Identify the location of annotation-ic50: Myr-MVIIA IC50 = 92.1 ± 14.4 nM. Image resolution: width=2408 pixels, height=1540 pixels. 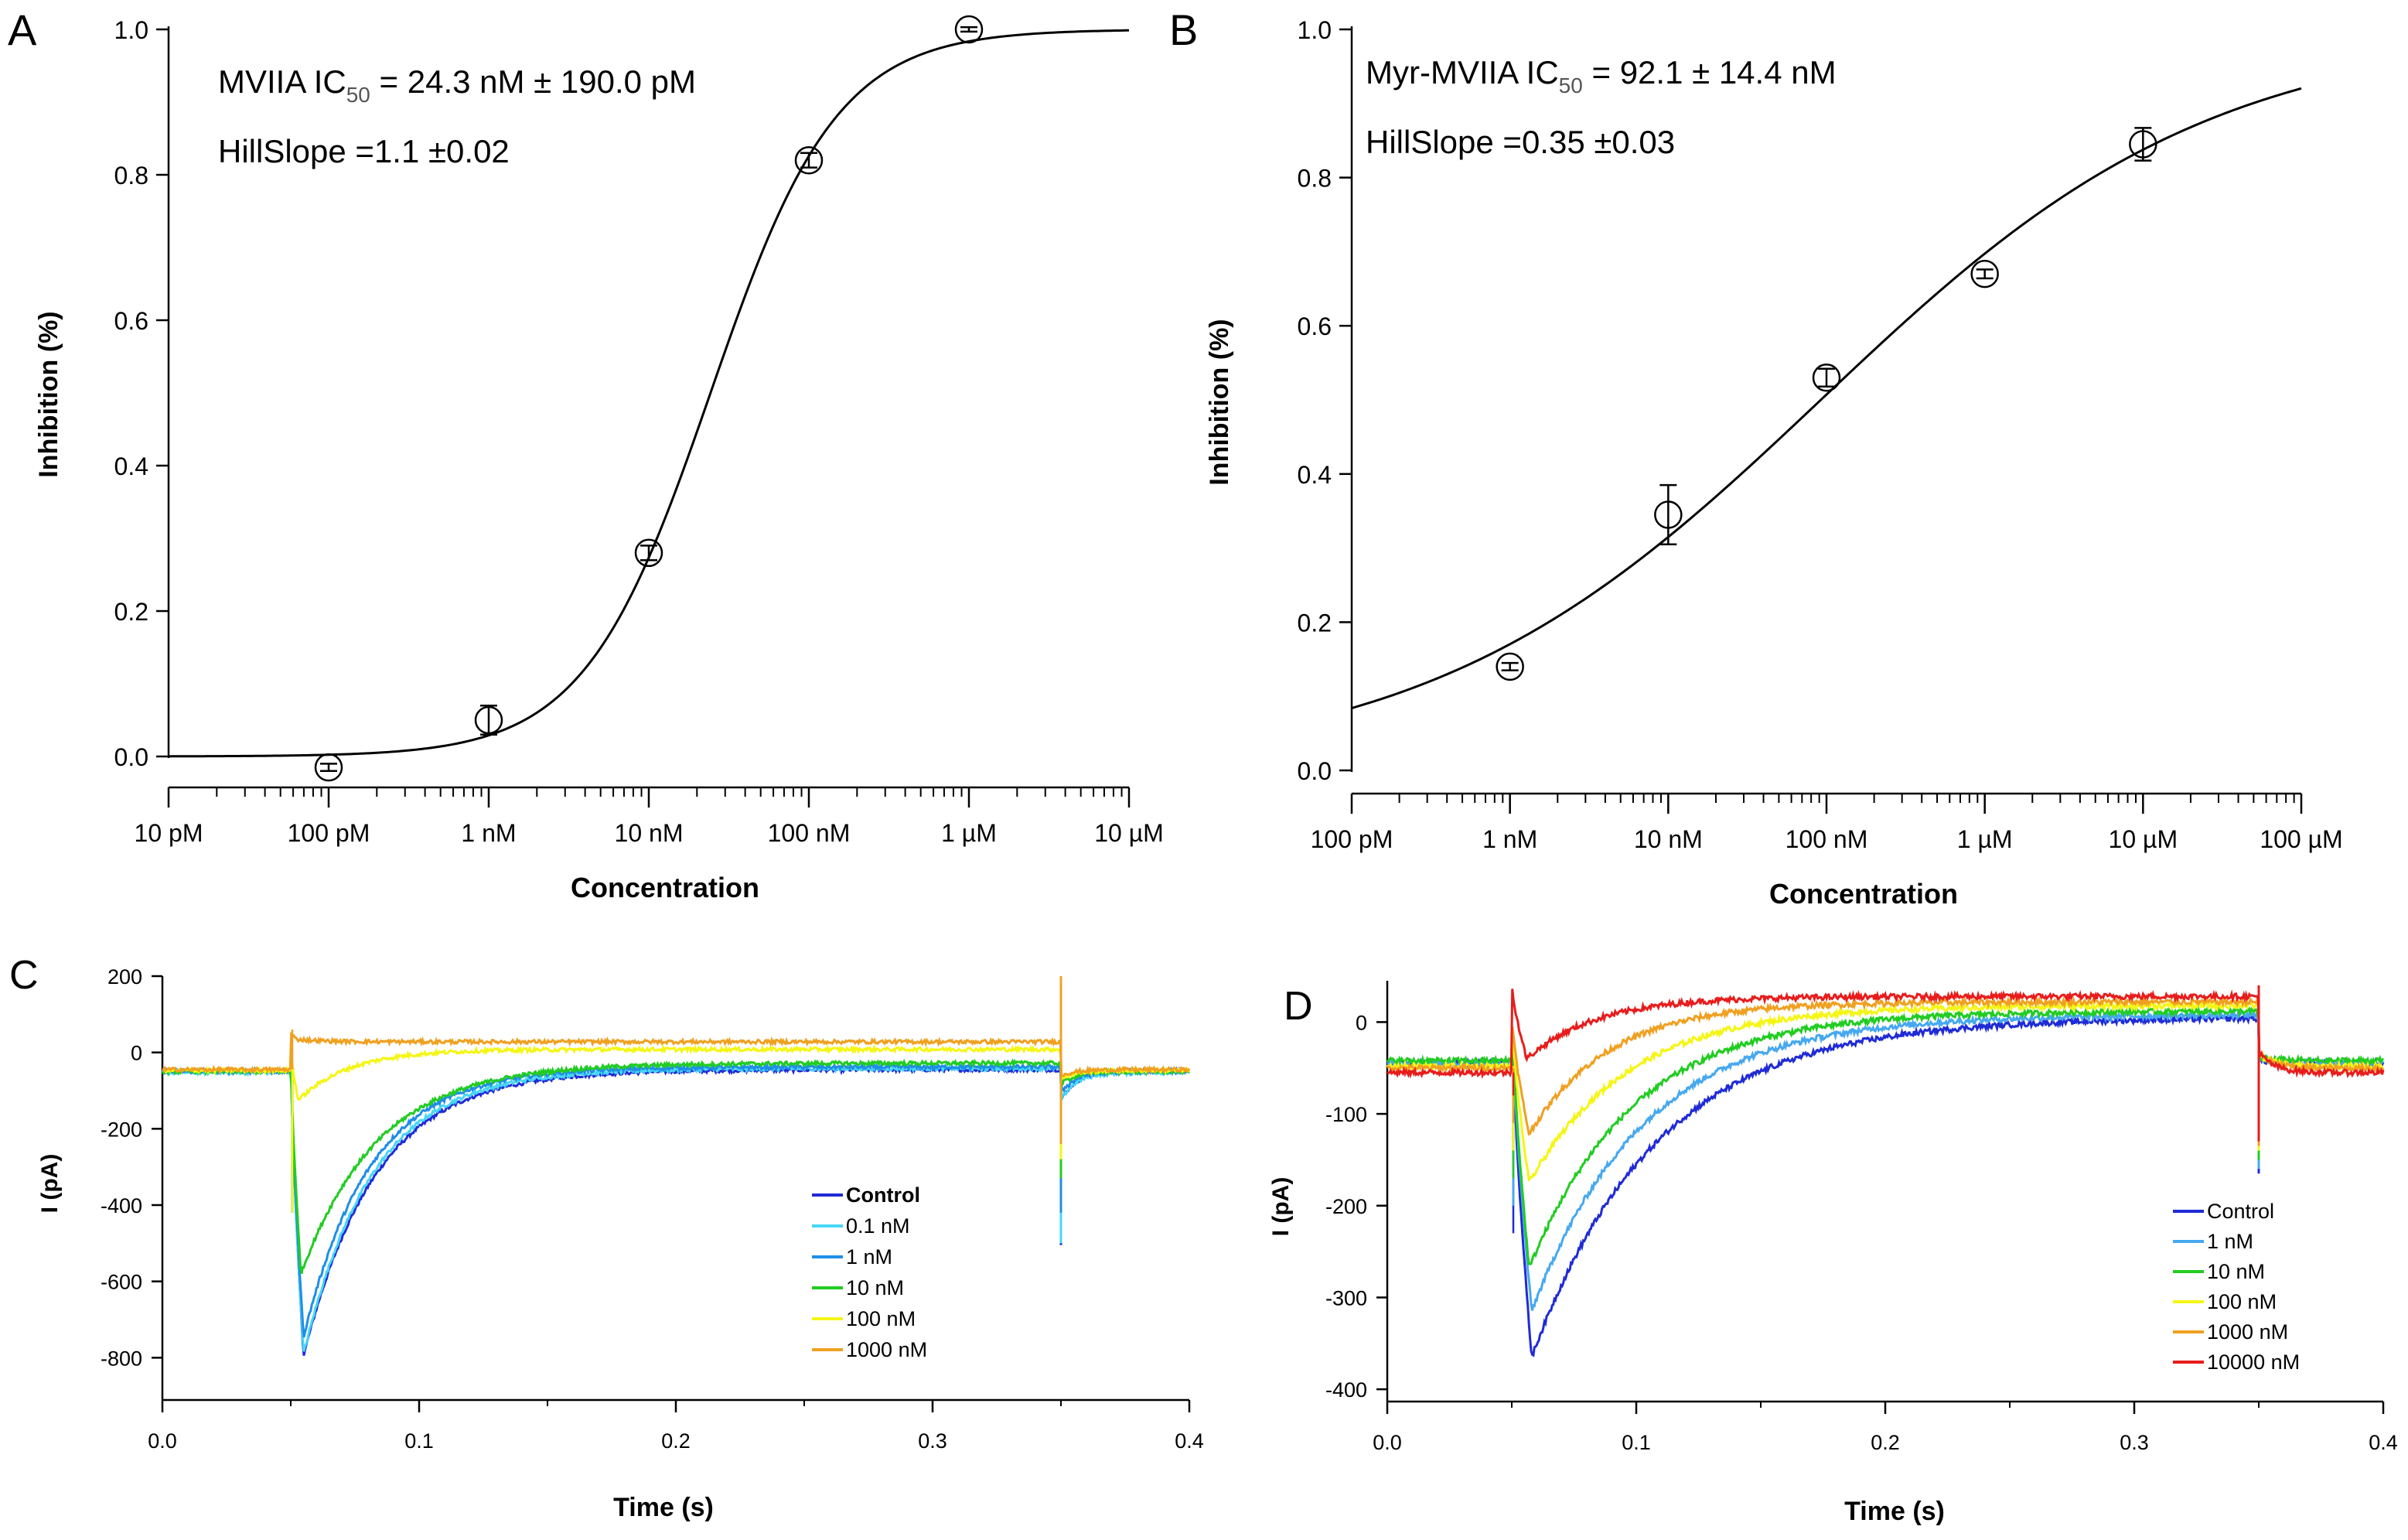
(1601, 76).